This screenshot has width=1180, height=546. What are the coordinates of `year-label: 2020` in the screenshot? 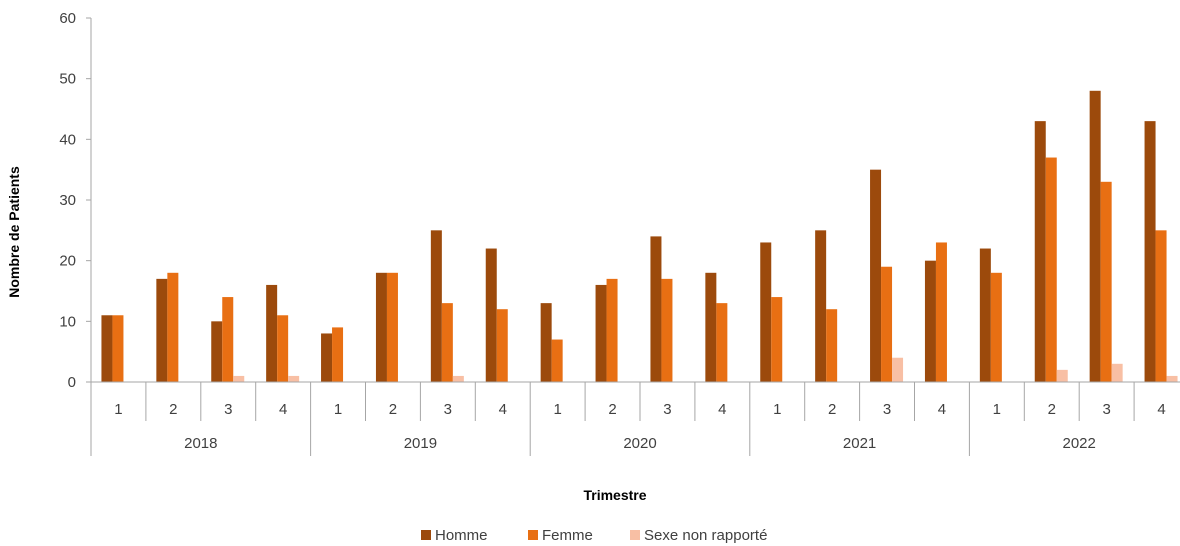 It's located at (639, 443).